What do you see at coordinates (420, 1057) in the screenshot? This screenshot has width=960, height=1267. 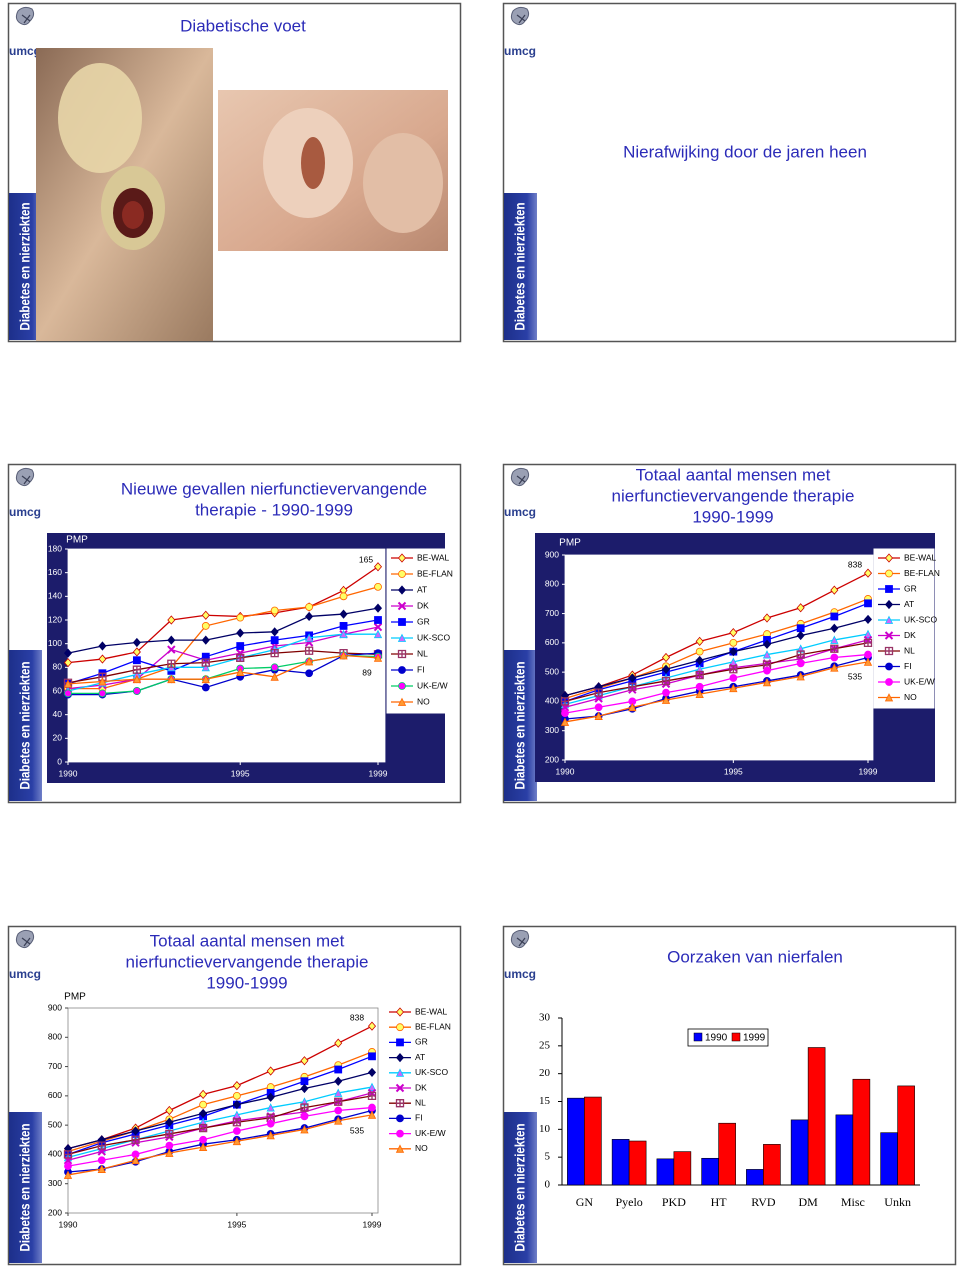 I see `legend-label: AT` at bounding box center [420, 1057].